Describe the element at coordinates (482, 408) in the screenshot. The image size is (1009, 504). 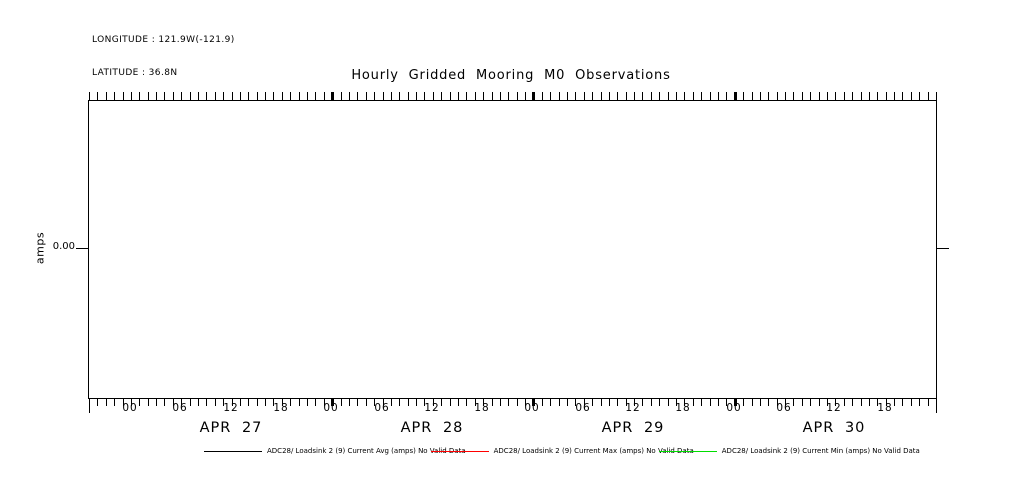
I see `hour-tick-label: 18` at that location.